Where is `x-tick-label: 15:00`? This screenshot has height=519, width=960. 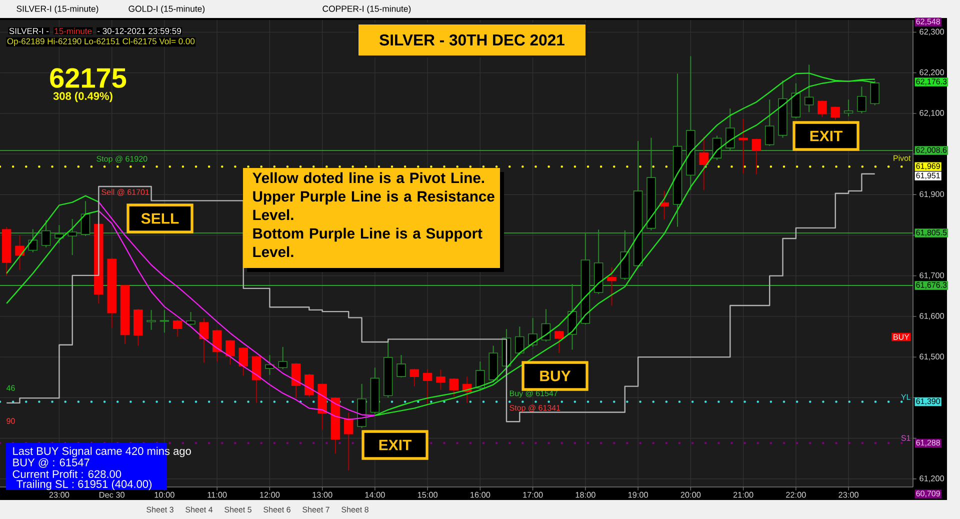
x-tick-label: 15:00 is located at coordinates (428, 495).